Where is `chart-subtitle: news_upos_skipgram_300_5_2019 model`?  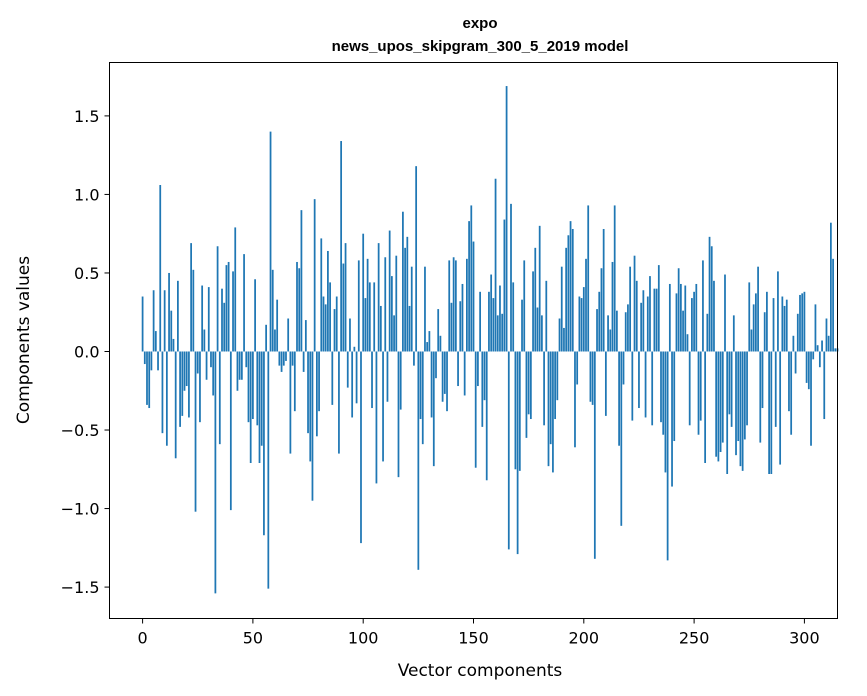
chart-subtitle: news_upos_skipgram_300_5_2019 model is located at coordinates (480, 46).